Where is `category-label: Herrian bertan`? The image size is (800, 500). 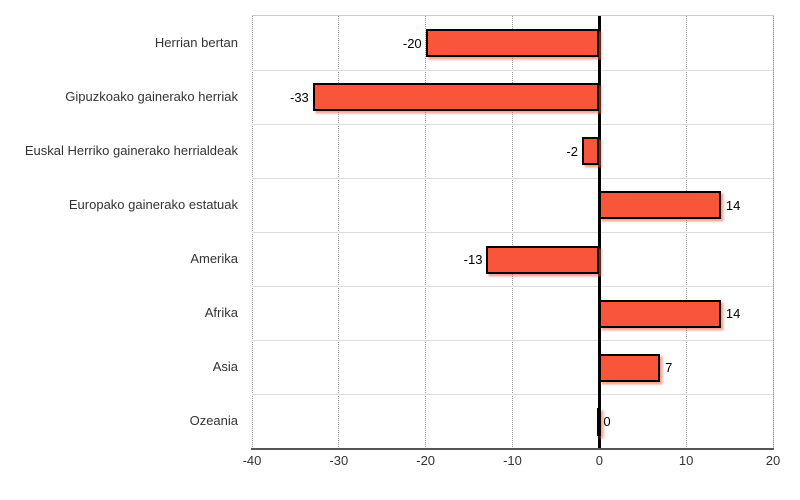 category-label: Herrian bertan is located at coordinates (196, 42).